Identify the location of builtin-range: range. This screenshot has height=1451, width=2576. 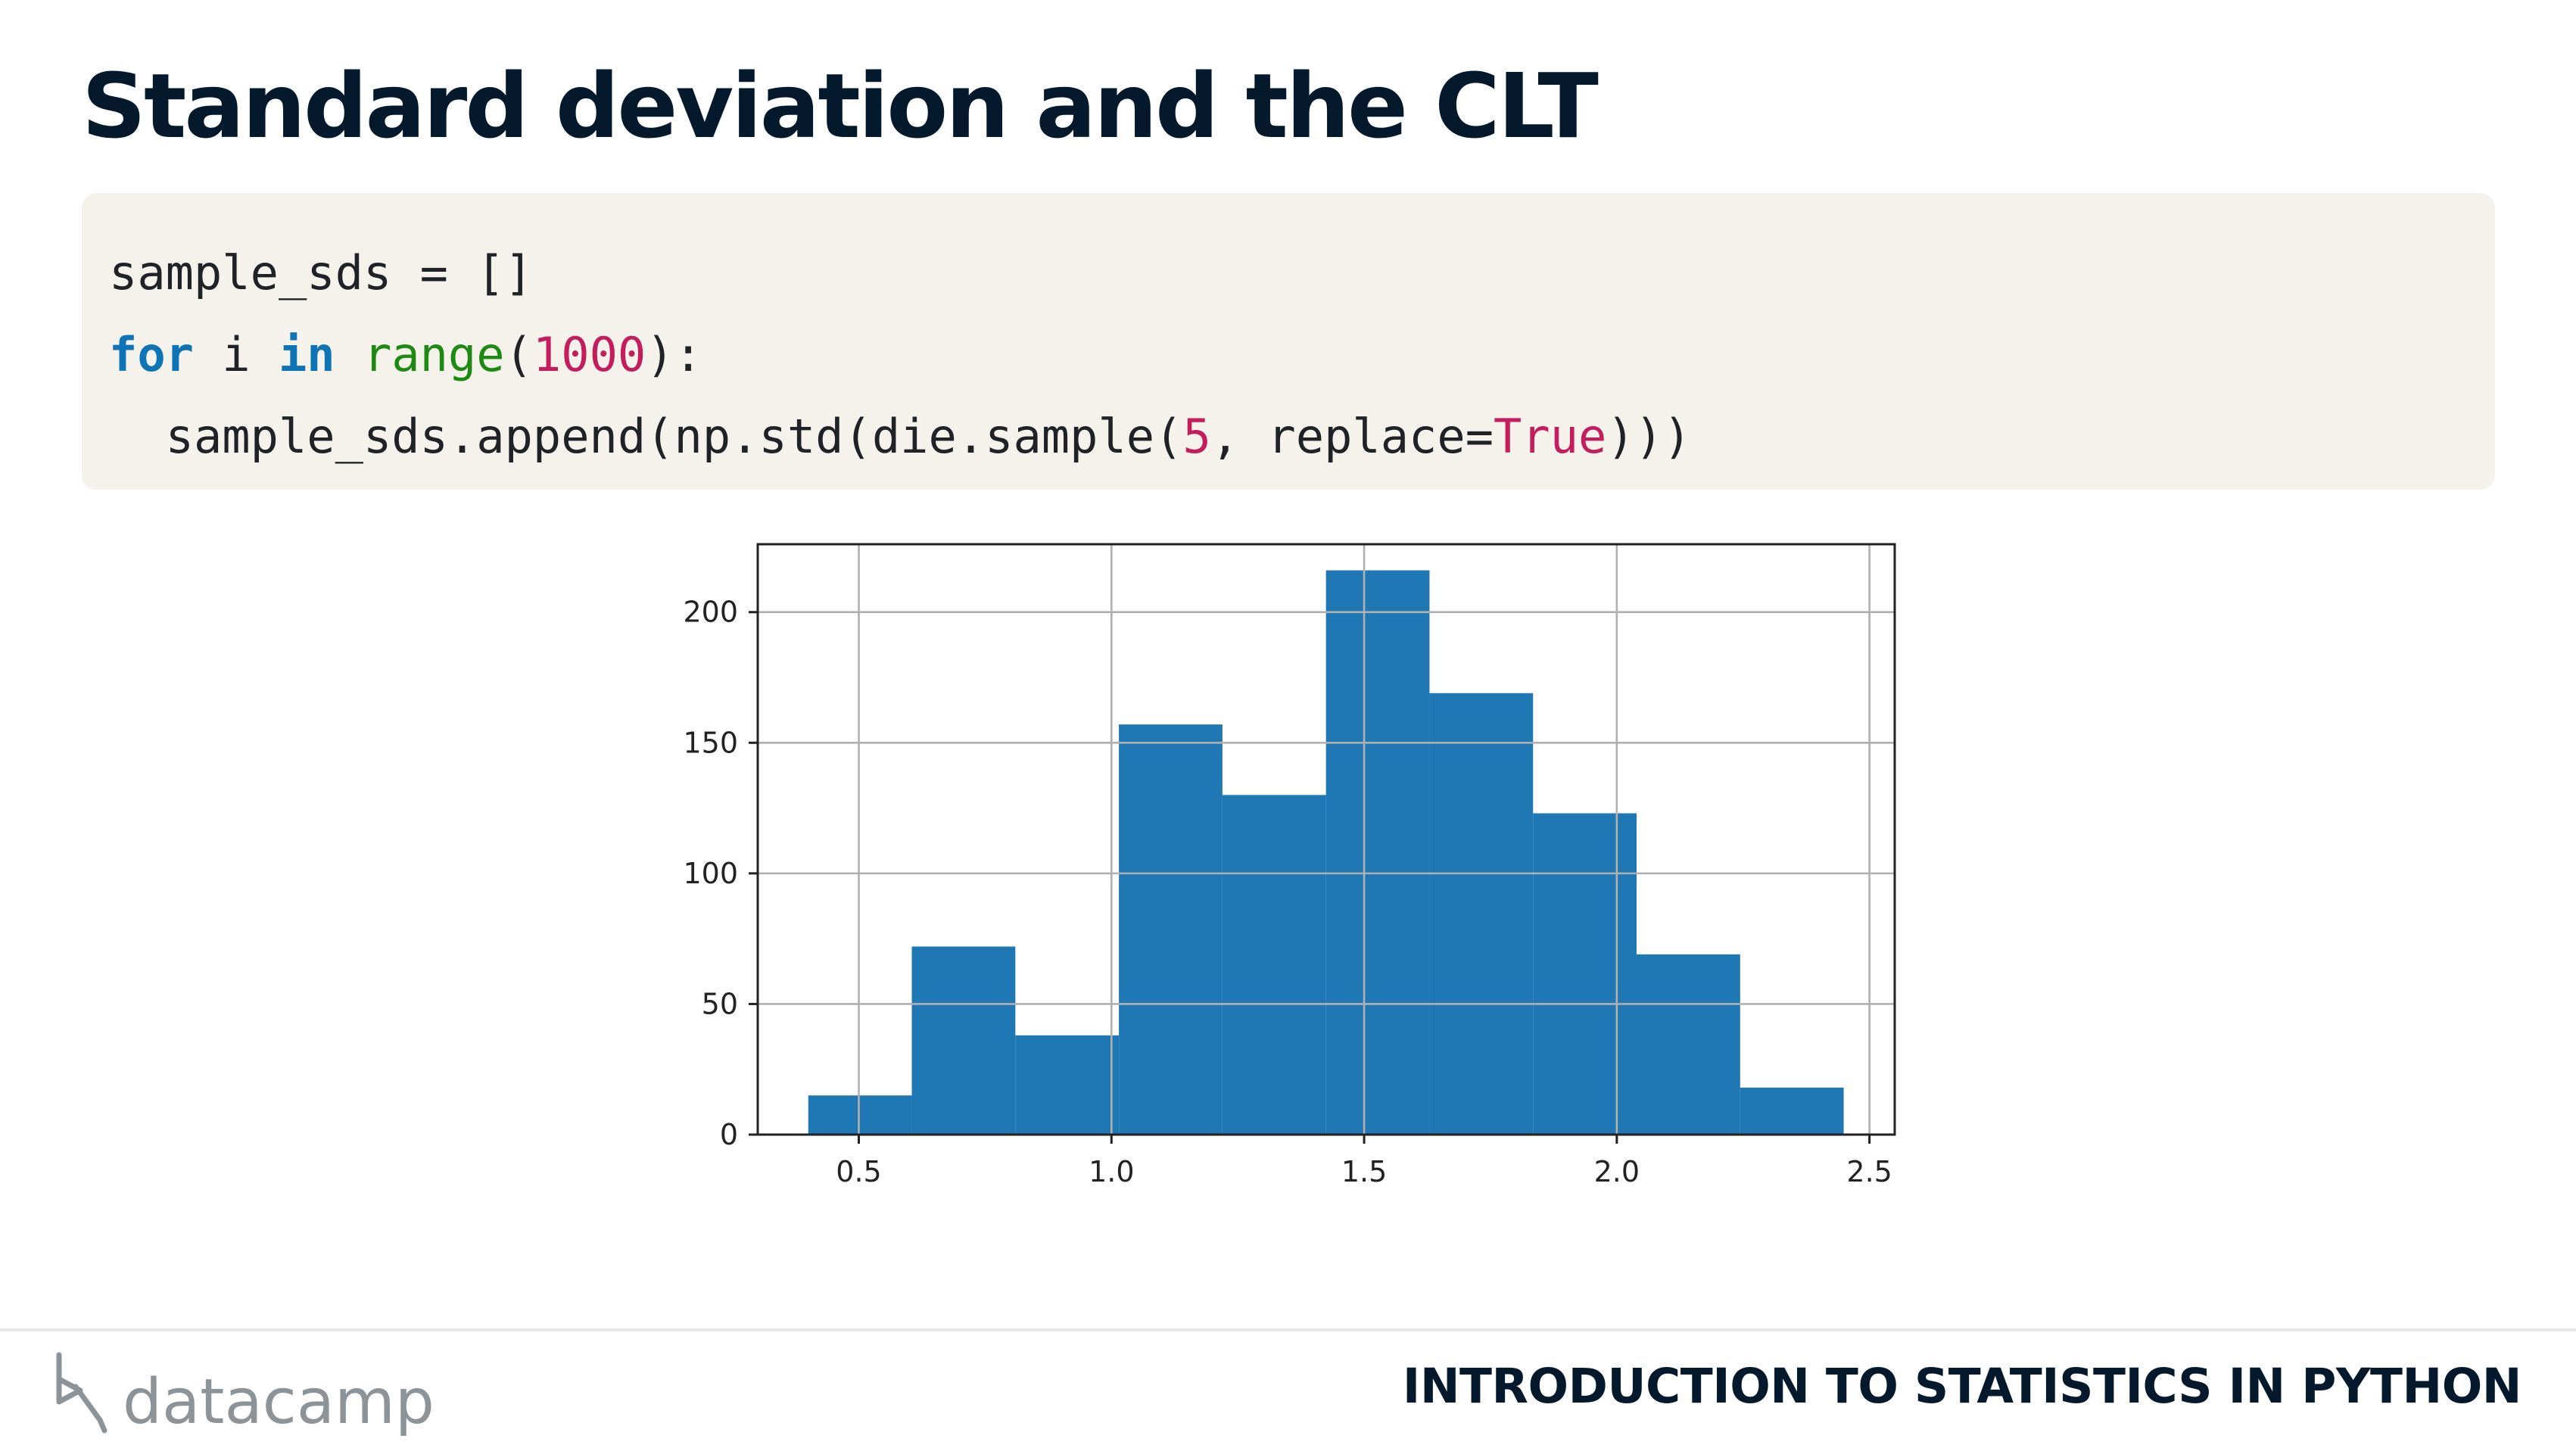
(434, 354).